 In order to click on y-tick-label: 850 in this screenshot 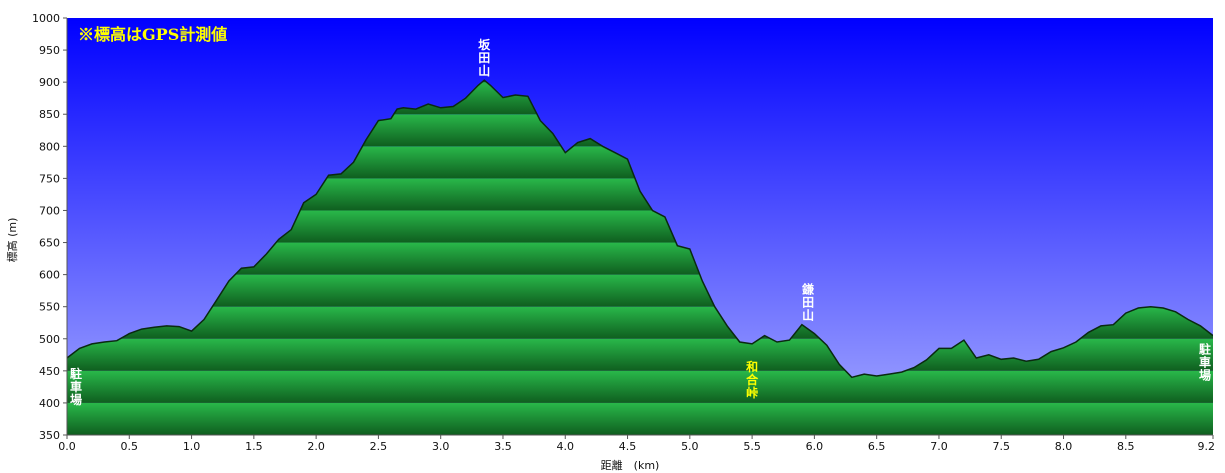, I will do `click(49, 114)`.